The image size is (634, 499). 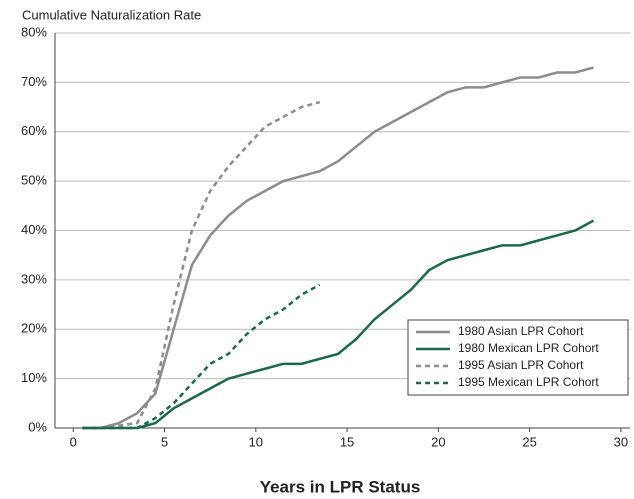 What do you see at coordinates (347, 441) in the screenshot?
I see `x-tick-label: 15` at bounding box center [347, 441].